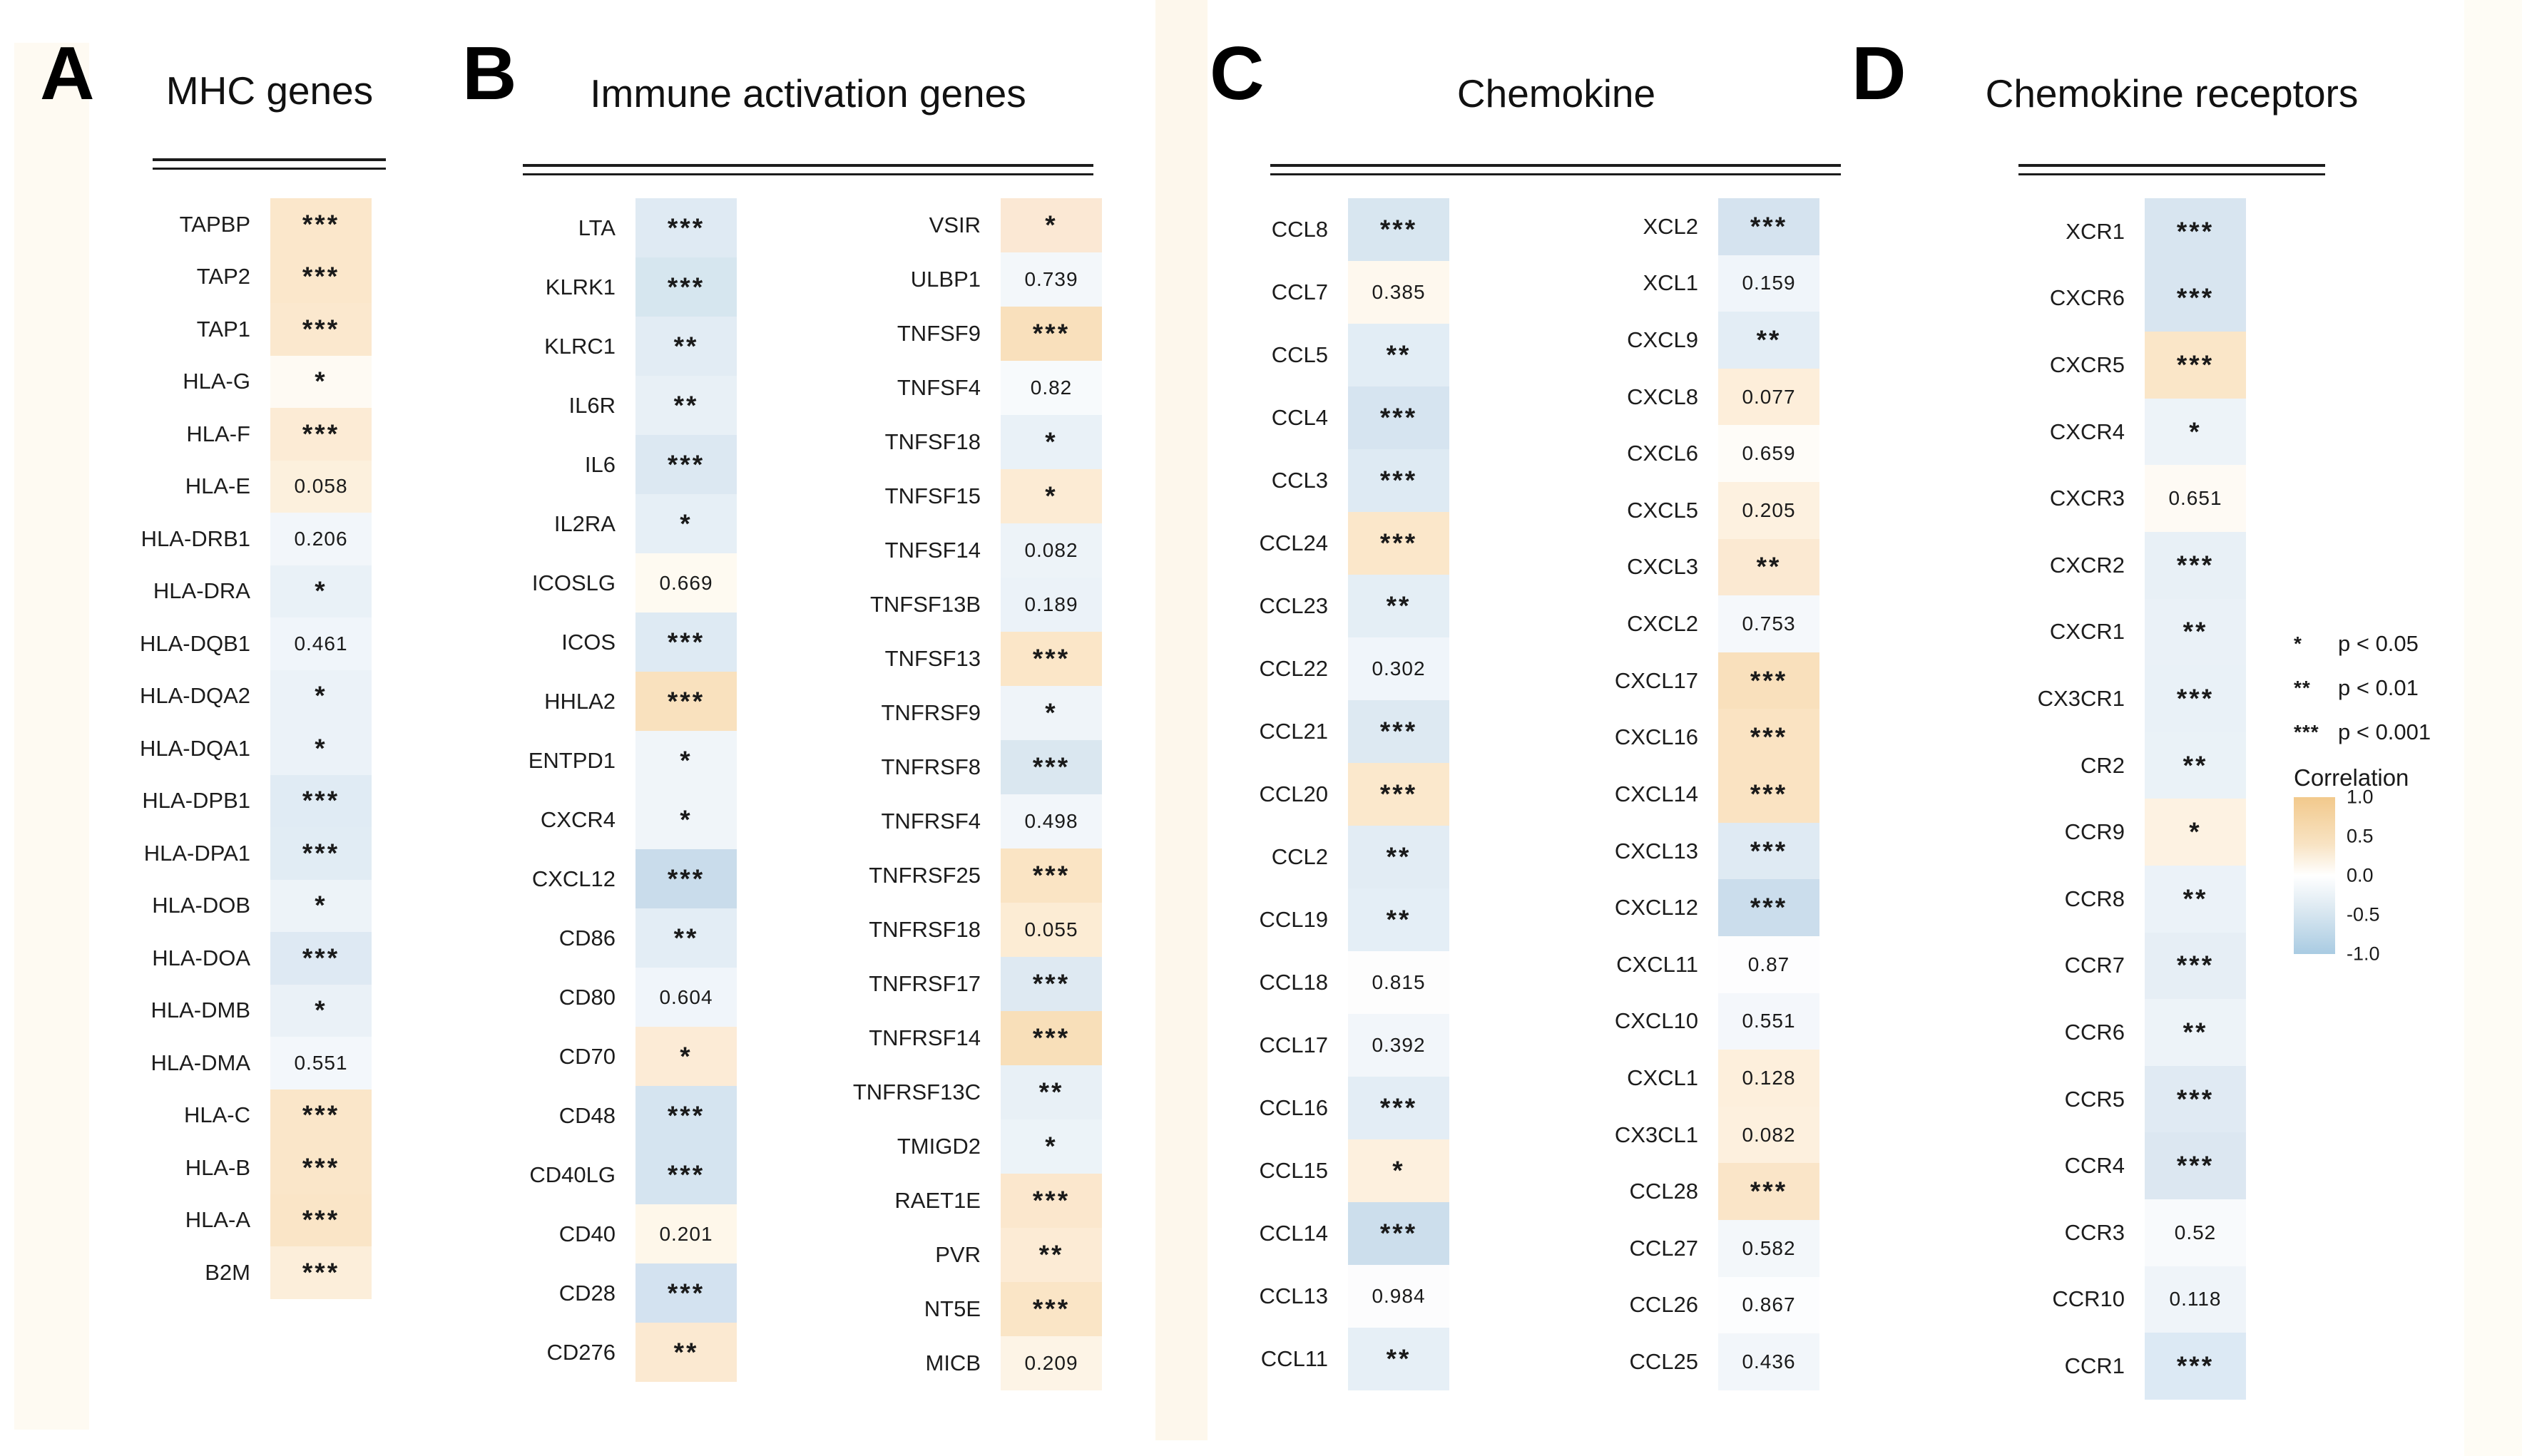 The image size is (2522, 1456). I want to click on significance-value: 0.205, so click(1769, 509).